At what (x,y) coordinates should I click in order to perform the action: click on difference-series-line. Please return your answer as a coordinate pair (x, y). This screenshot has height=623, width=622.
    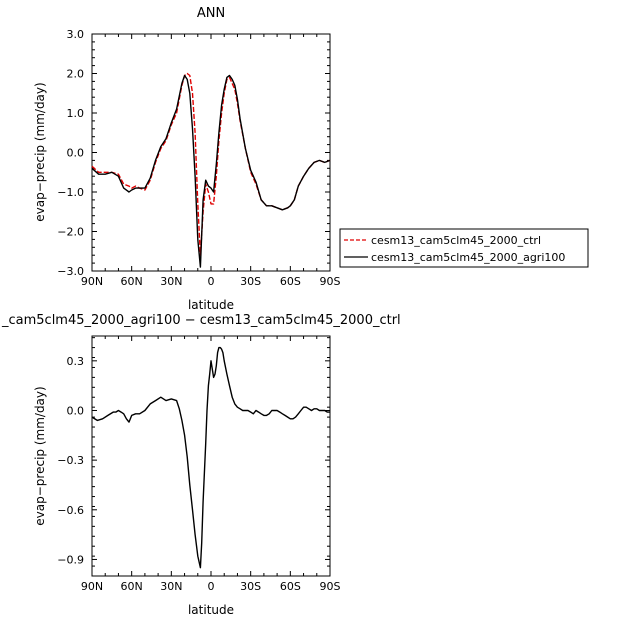
    Looking at the image, I should click on (210, 457).